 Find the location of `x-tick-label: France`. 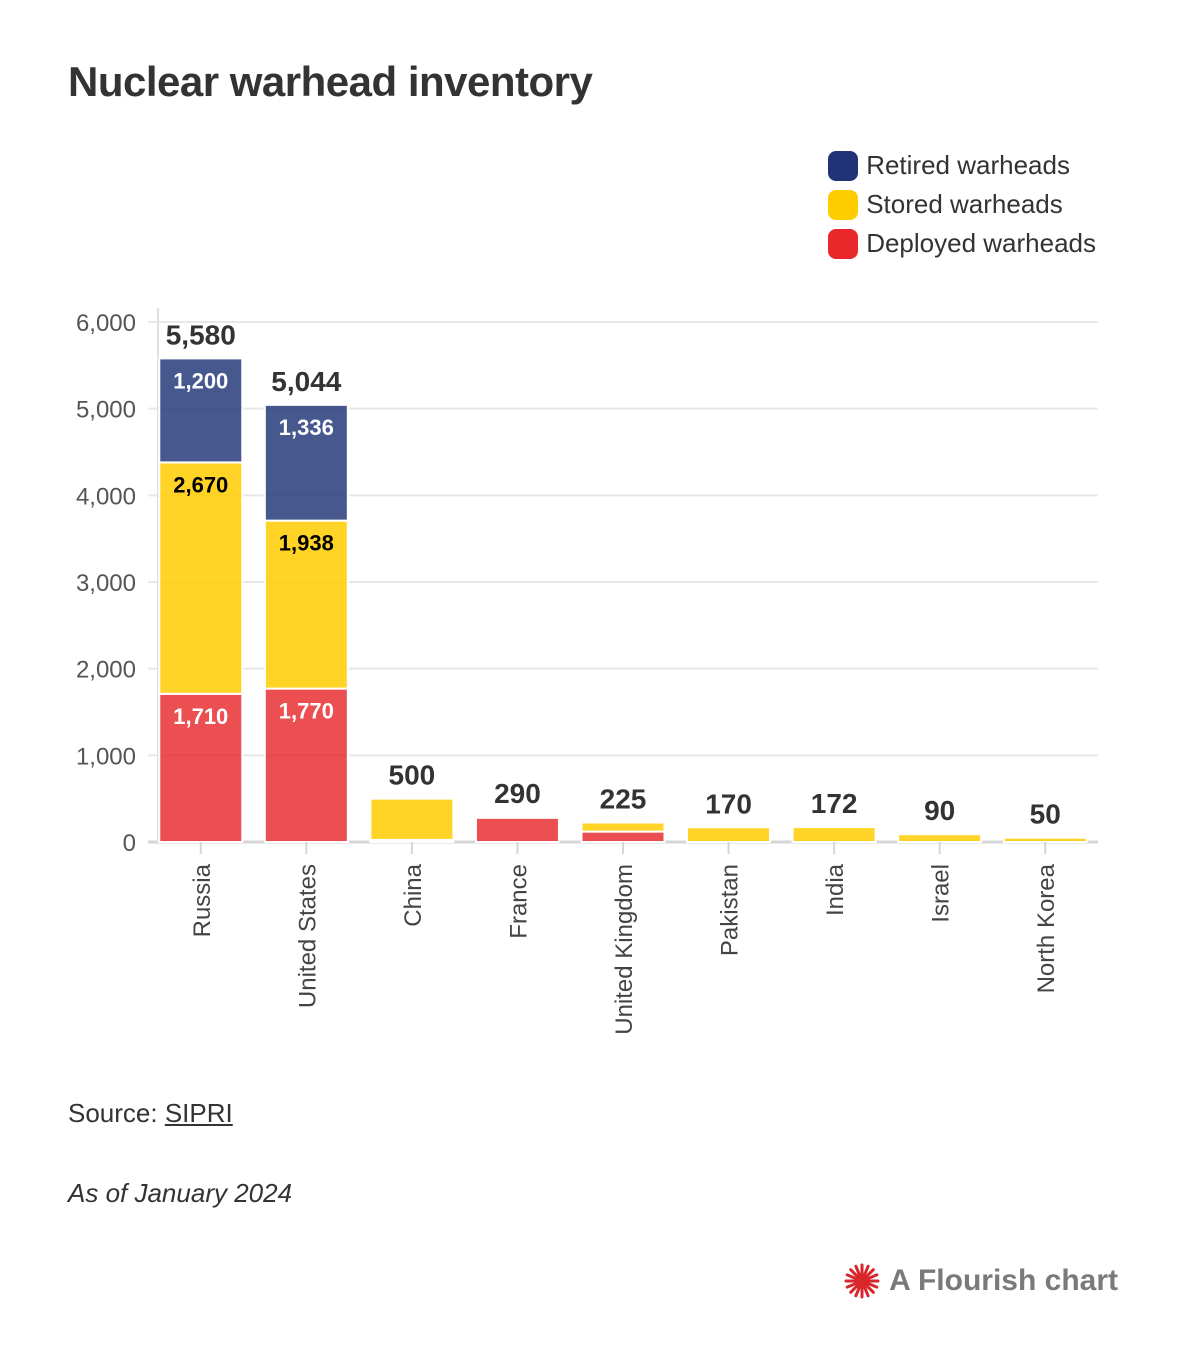

x-tick-label: France is located at coordinates (518, 901).